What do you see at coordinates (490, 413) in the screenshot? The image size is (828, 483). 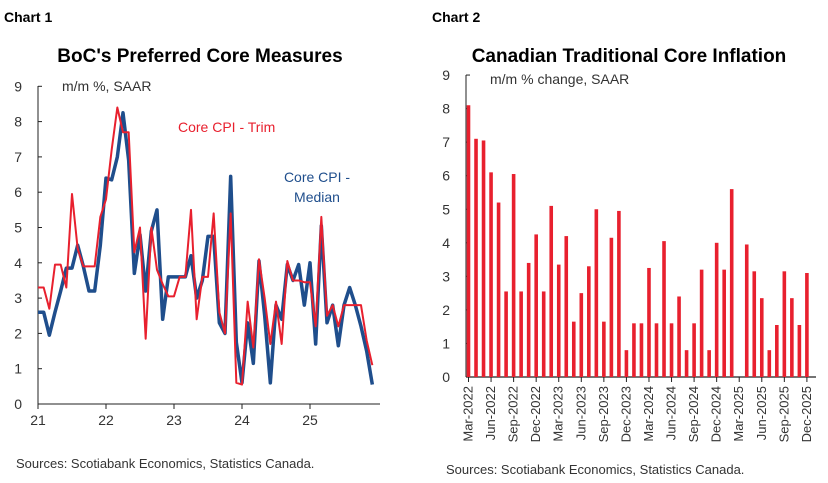 I see `x-tick-label: Jun-2022` at bounding box center [490, 413].